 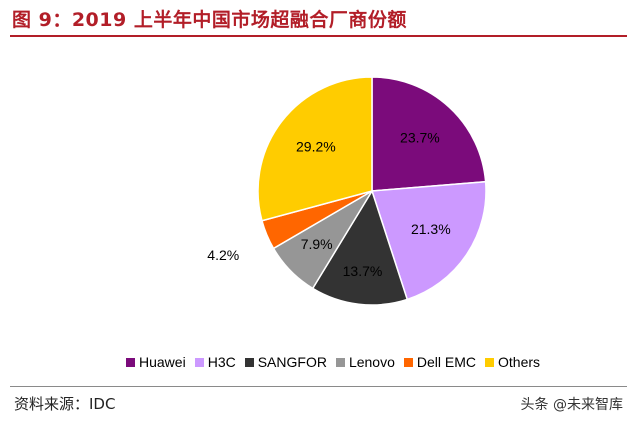 I want to click on legend-swatch-lenovo, so click(x=340, y=362).